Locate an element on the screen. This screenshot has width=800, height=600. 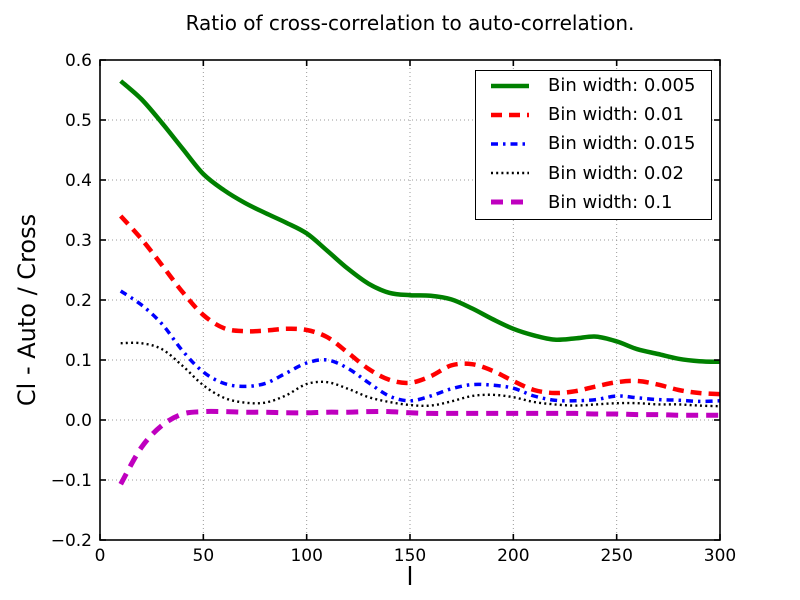
x-tick-label: 100 is located at coordinates (306, 556).